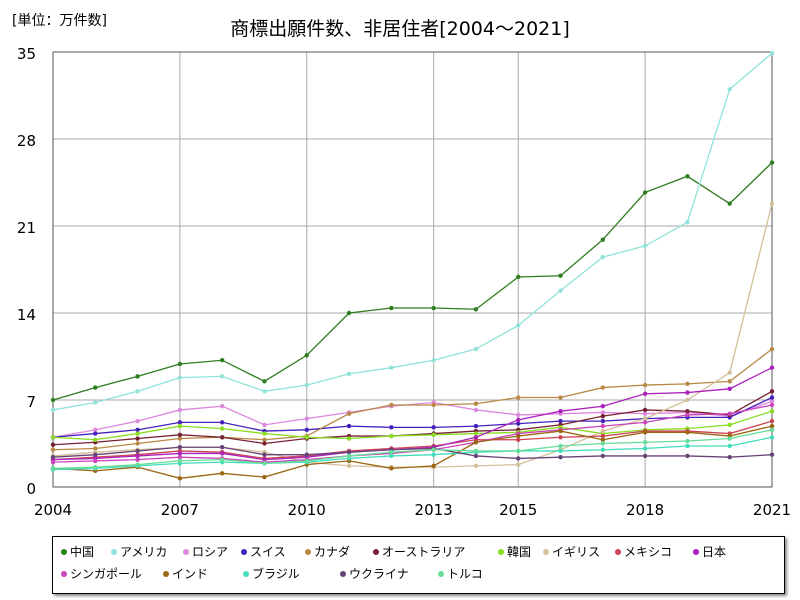 This screenshot has width=800, height=600. Describe the element at coordinates (180, 510) in the screenshot. I see `x-tick-label: 2007` at that location.